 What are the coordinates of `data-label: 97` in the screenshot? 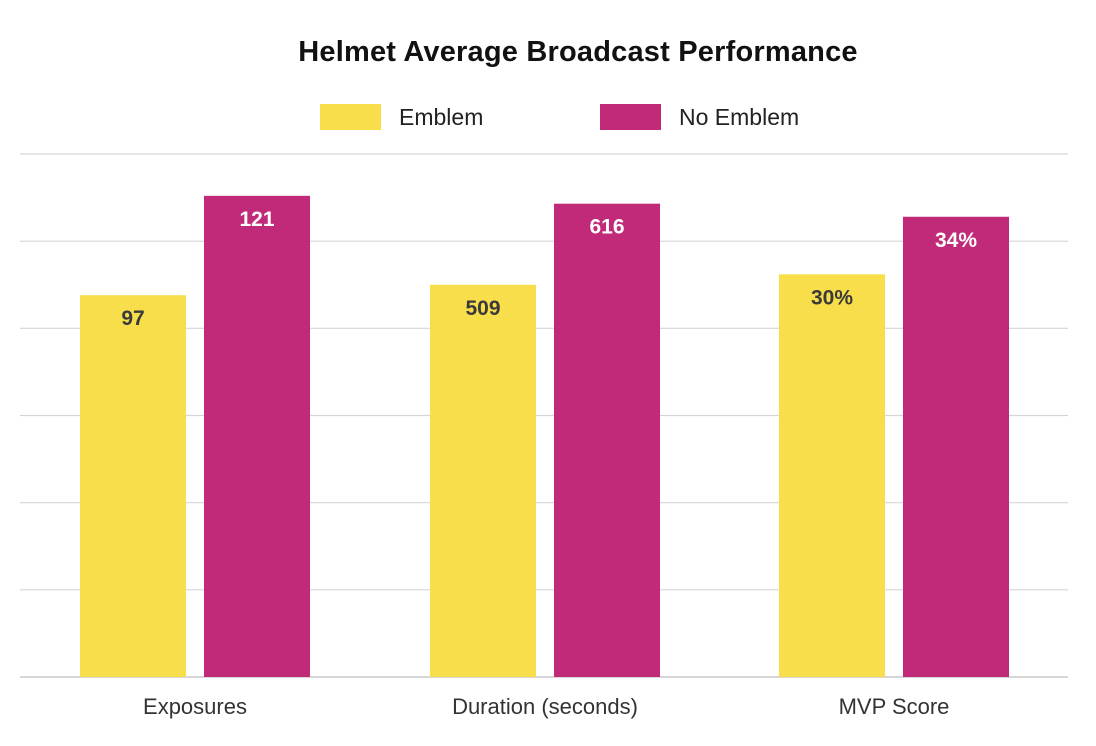 It's located at (132, 318).